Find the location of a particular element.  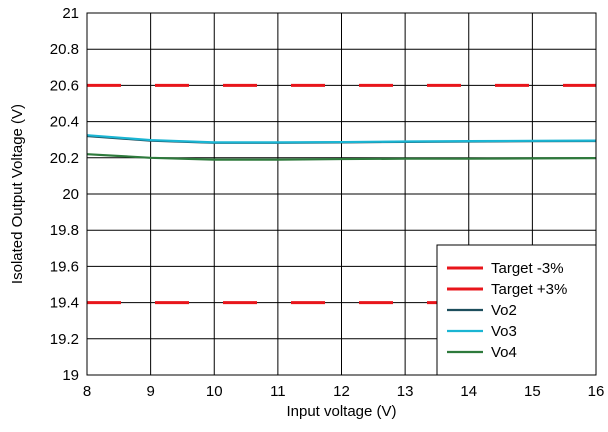

y-tick-label: 19 is located at coordinates (70, 375).